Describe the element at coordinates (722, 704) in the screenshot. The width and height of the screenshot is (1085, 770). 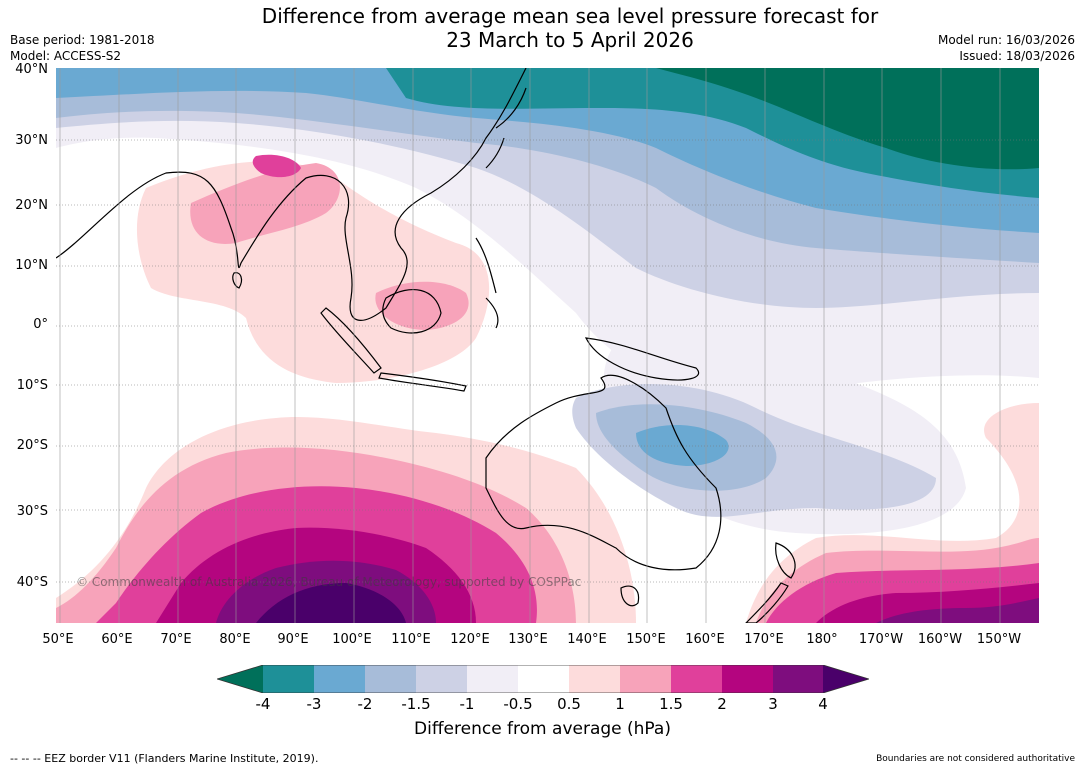
I see `colorbar-tick-10: 2` at that location.